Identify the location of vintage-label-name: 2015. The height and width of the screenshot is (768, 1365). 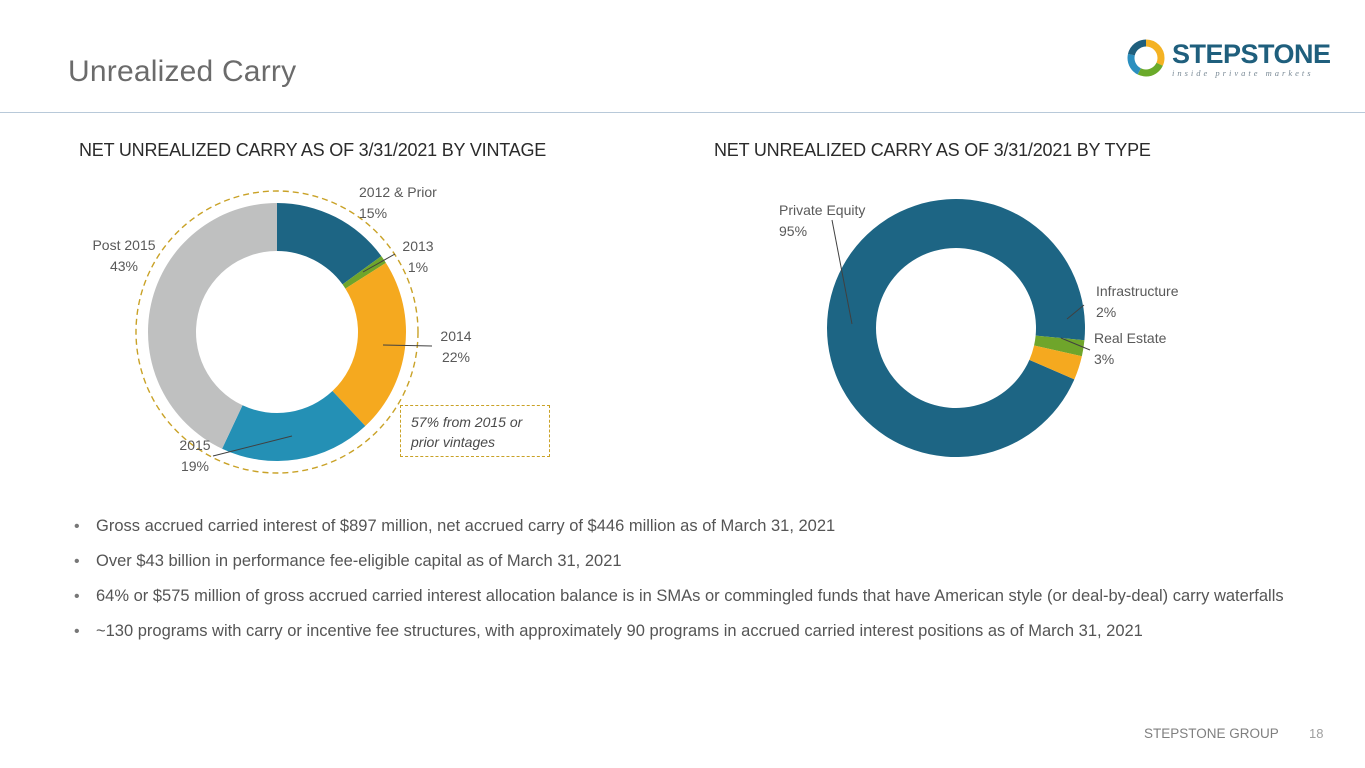
(194, 445).